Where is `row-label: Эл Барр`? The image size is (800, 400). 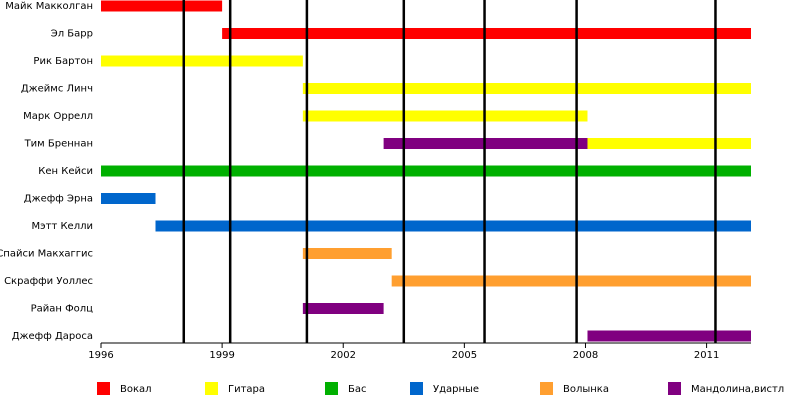 row-label: Эл Барр is located at coordinates (72, 34).